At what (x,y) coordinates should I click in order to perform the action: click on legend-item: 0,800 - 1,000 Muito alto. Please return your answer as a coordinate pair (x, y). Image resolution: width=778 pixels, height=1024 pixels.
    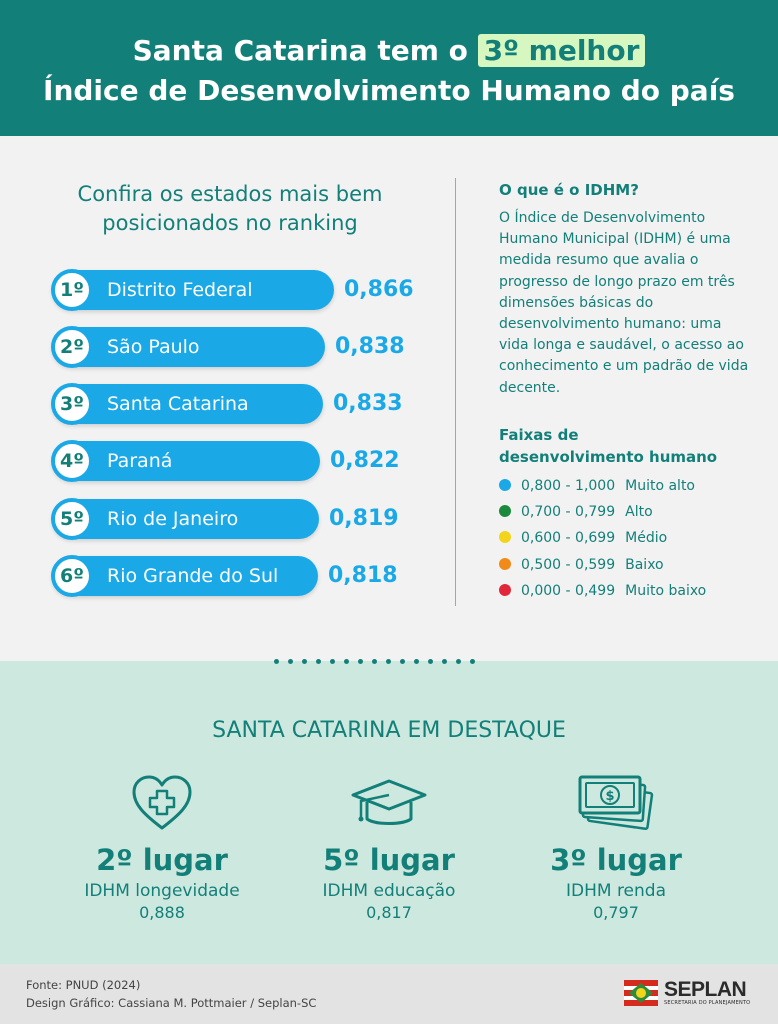
    Looking at the image, I should click on (597, 486).